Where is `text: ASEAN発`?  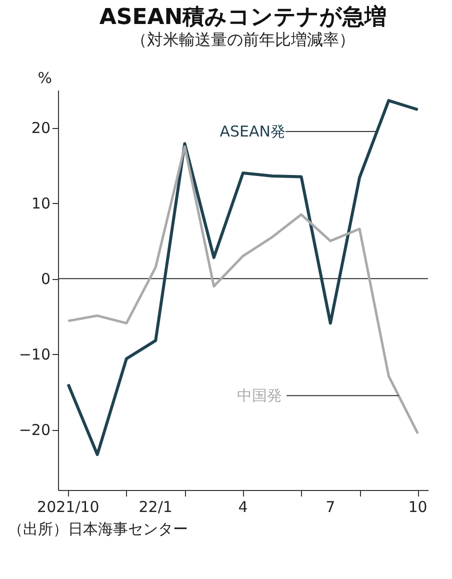
text: ASEAN発 is located at coordinates (253, 131).